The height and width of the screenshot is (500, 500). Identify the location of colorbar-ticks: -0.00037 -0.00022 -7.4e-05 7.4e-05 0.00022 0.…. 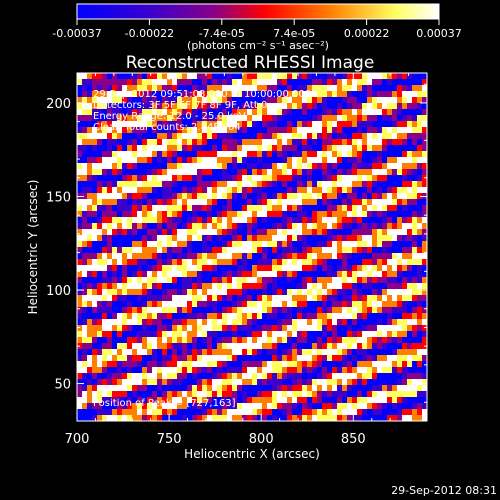
(257, 29).